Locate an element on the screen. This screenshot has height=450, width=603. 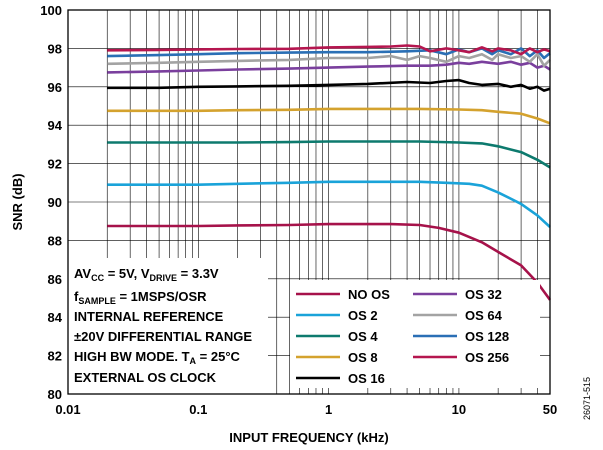
note-sample-rate: fSAMPLE = 1MSPS/OSR is located at coordinates (140, 297).